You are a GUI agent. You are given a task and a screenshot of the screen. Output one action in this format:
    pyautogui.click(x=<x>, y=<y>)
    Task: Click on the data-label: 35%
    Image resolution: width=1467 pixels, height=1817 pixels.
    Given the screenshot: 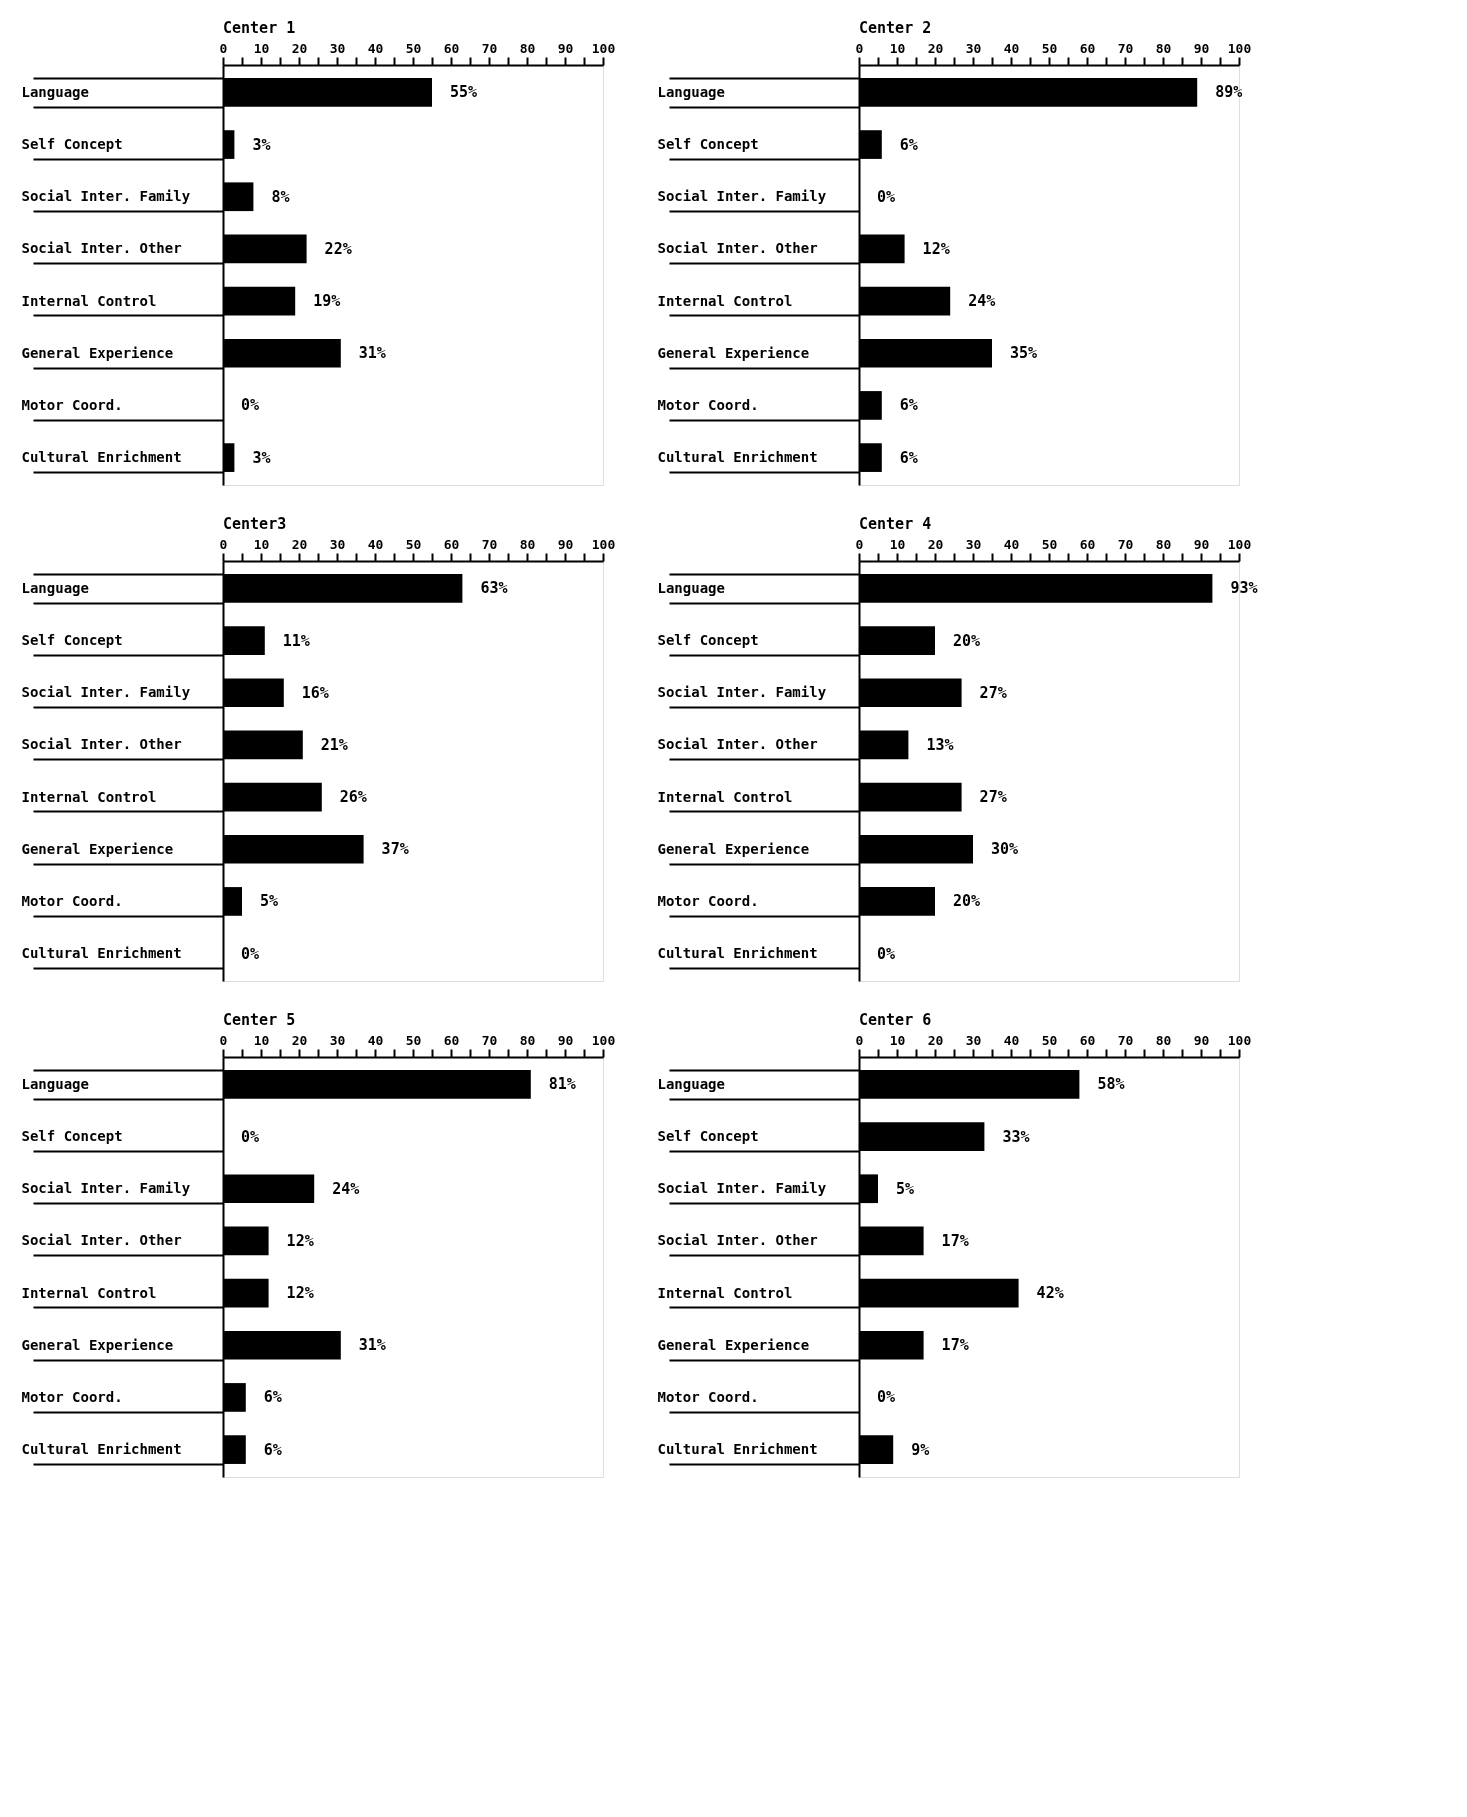 What is the action you would take?
    pyautogui.click(x=1024, y=353)
    